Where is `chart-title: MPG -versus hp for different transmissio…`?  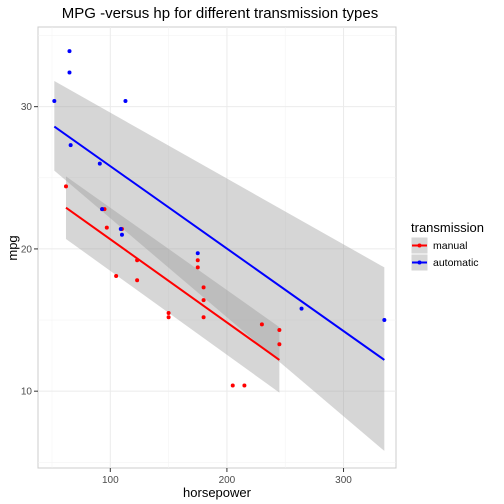
chart-title: MPG -versus hp for different transmissio… is located at coordinates (220, 13).